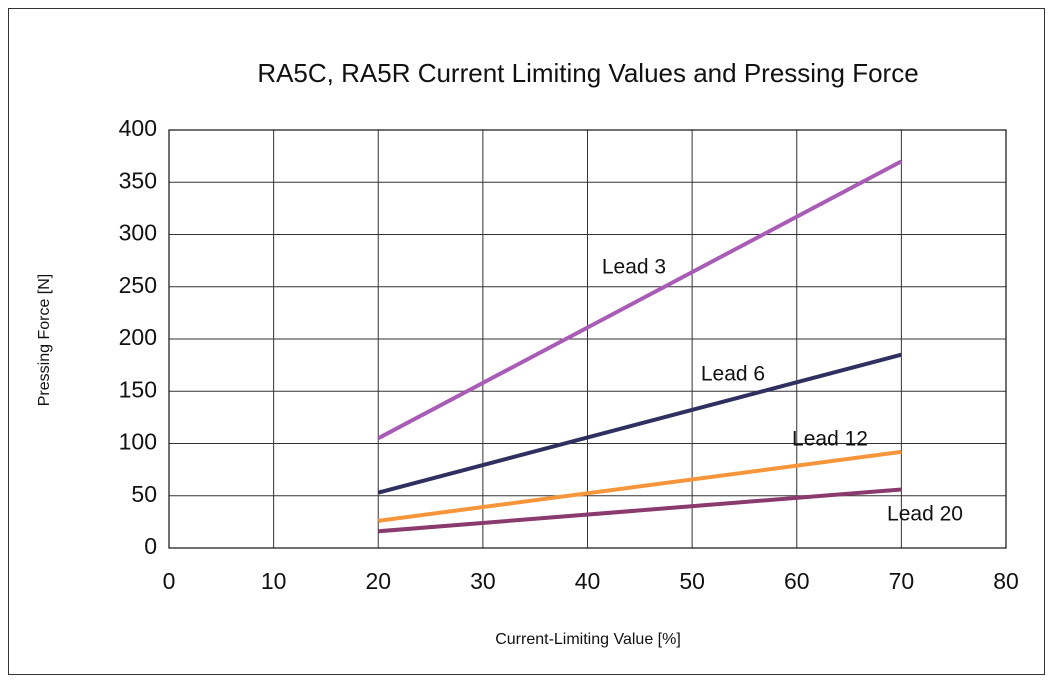 The image size is (1052, 682). What do you see at coordinates (588, 639) in the screenshot?
I see `x-axis-label: Current-Limiting Value [%]` at bounding box center [588, 639].